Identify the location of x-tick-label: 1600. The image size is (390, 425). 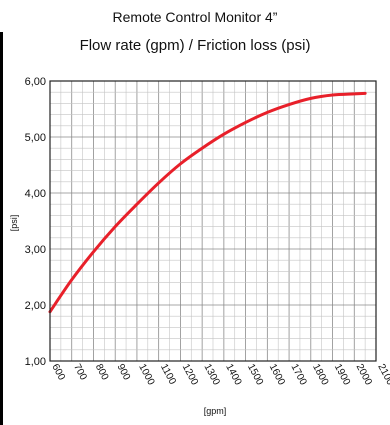
(277, 374).